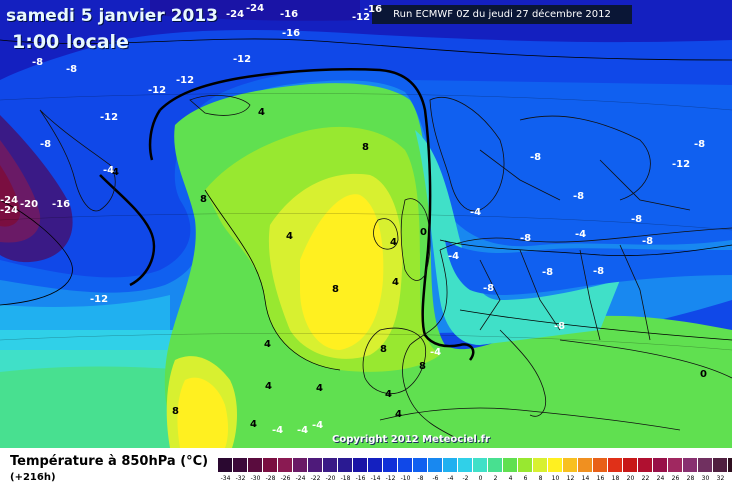 The image size is (732, 488). What do you see at coordinates (600, 478) in the screenshot?
I see `scale-tick-label: 16` at bounding box center [600, 478].